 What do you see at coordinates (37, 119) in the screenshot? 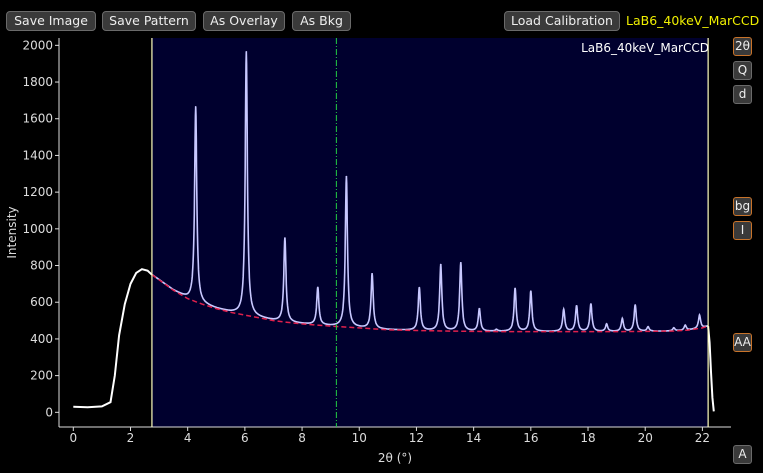
I see `y-tick-label: 1600` at bounding box center [37, 119].